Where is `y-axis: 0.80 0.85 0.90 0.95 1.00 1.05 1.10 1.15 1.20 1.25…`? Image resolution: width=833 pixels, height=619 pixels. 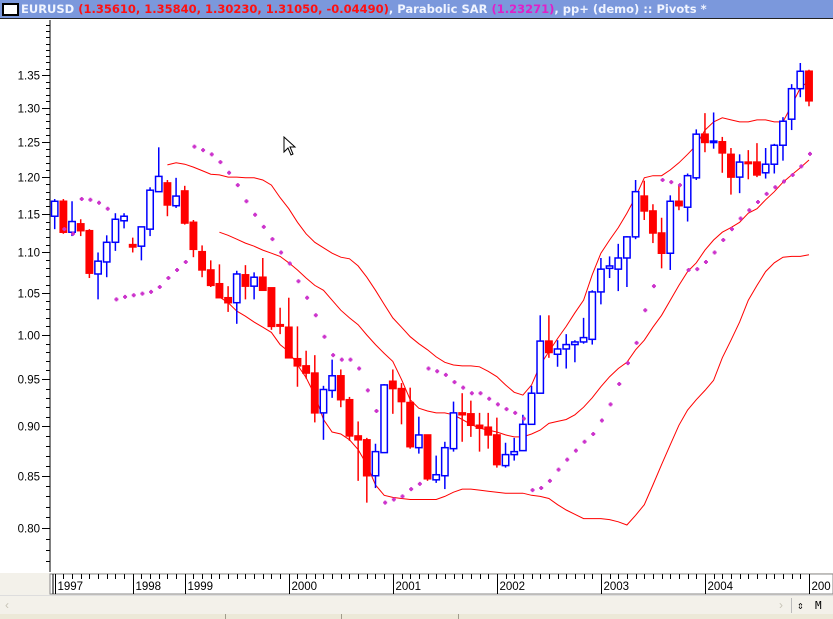
y-axis: 0.80 0.85 0.90 0.95 1.00 1.05 1.10 1.15 1.20 1.25… is located at coordinates (34, 296).